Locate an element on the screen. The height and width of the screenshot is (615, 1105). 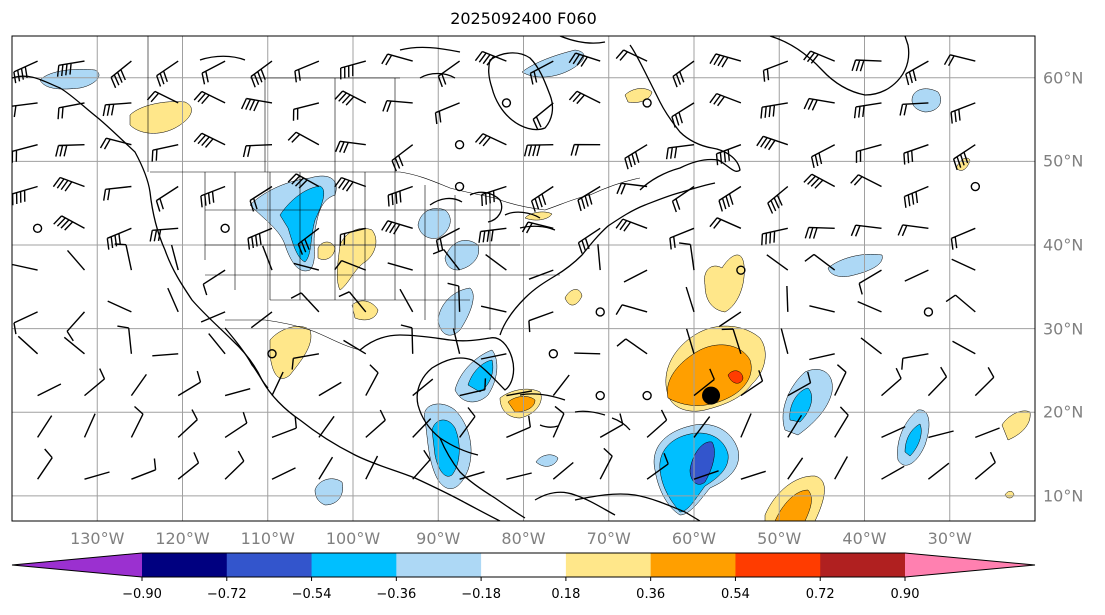
latitude-label: 30°N is located at coordinates (1063, 329).